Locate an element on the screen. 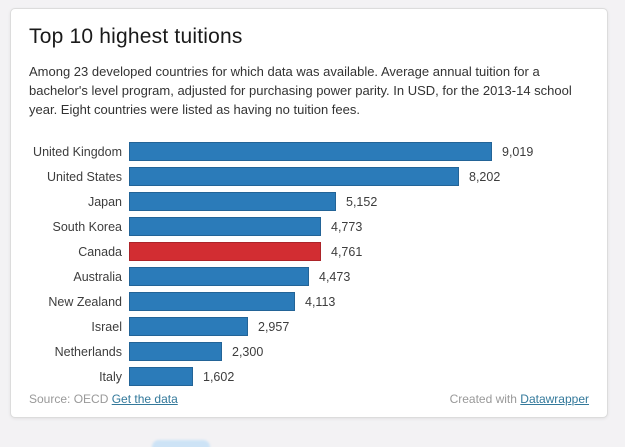 Image resolution: width=625 pixels, height=447 pixels. value-label: 9,019 is located at coordinates (518, 151).